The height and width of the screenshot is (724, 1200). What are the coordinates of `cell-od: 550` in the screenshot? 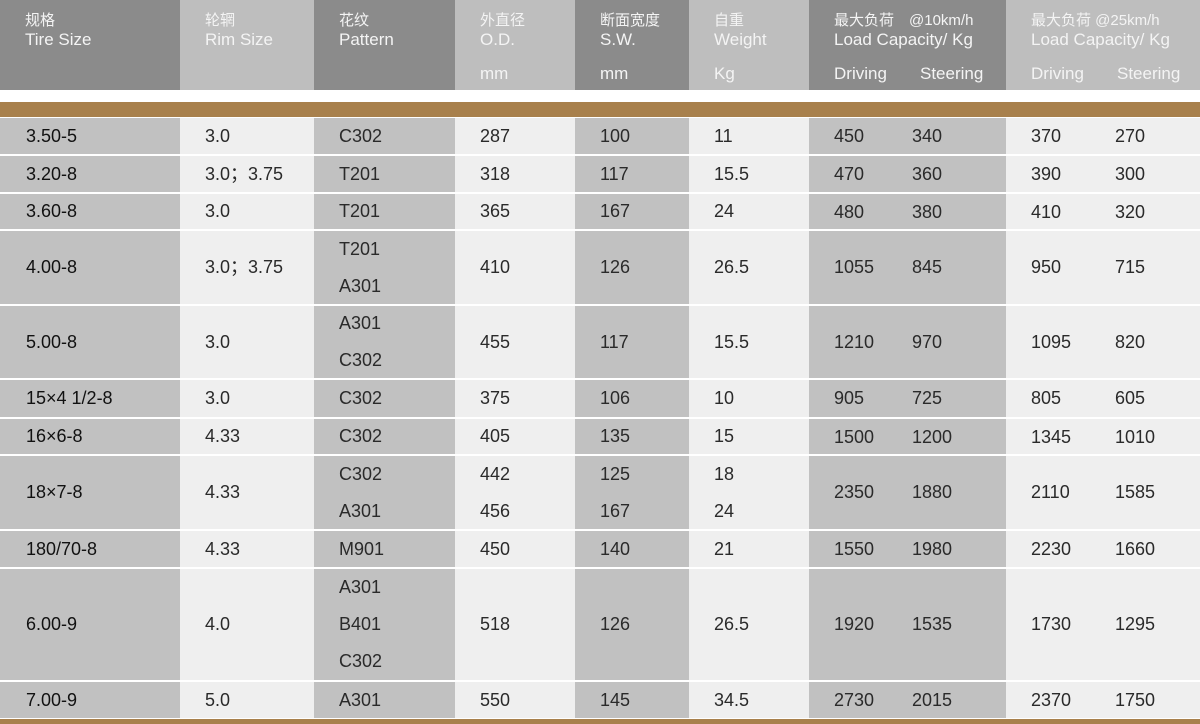 It's located at (515, 700).